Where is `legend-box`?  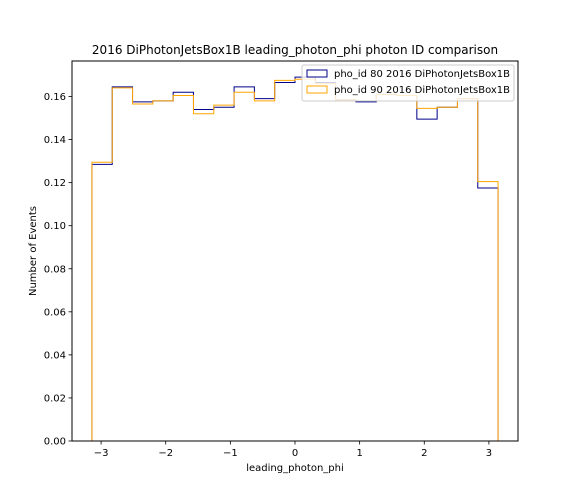 legend-box is located at coordinates (408, 83).